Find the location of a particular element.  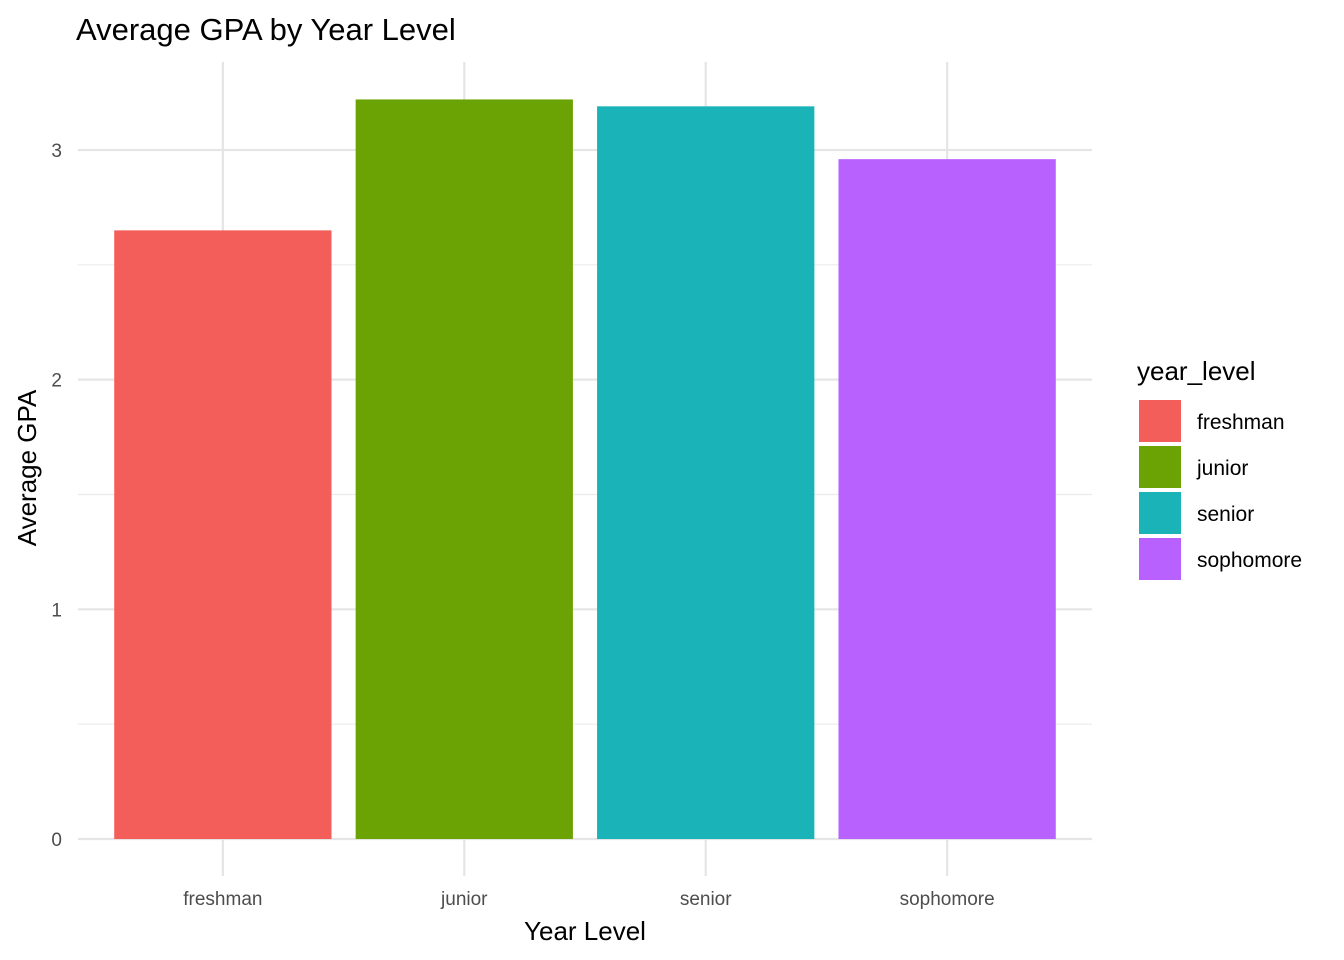

chart-title: Average GPA by Year Level is located at coordinates (266, 29).